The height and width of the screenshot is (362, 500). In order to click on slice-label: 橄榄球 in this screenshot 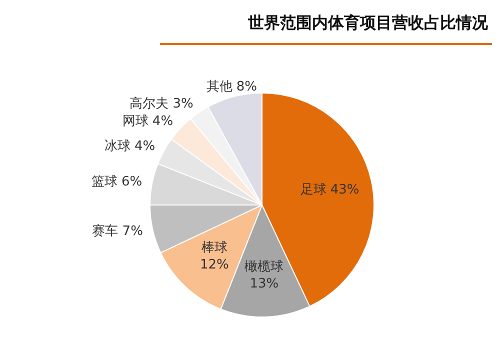, I will do `click(264, 267)`.